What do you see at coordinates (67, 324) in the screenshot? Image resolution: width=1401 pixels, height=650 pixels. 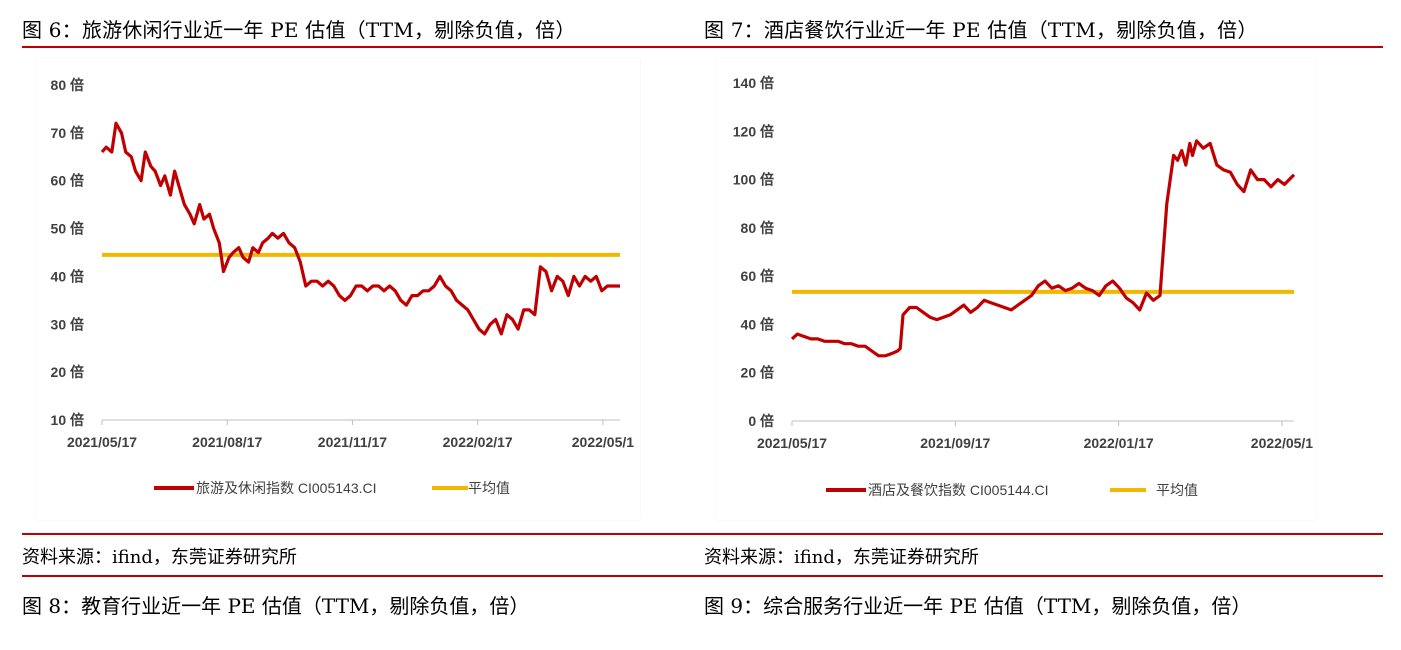 I see `y-tick-label: 30 倍` at bounding box center [67, 324].